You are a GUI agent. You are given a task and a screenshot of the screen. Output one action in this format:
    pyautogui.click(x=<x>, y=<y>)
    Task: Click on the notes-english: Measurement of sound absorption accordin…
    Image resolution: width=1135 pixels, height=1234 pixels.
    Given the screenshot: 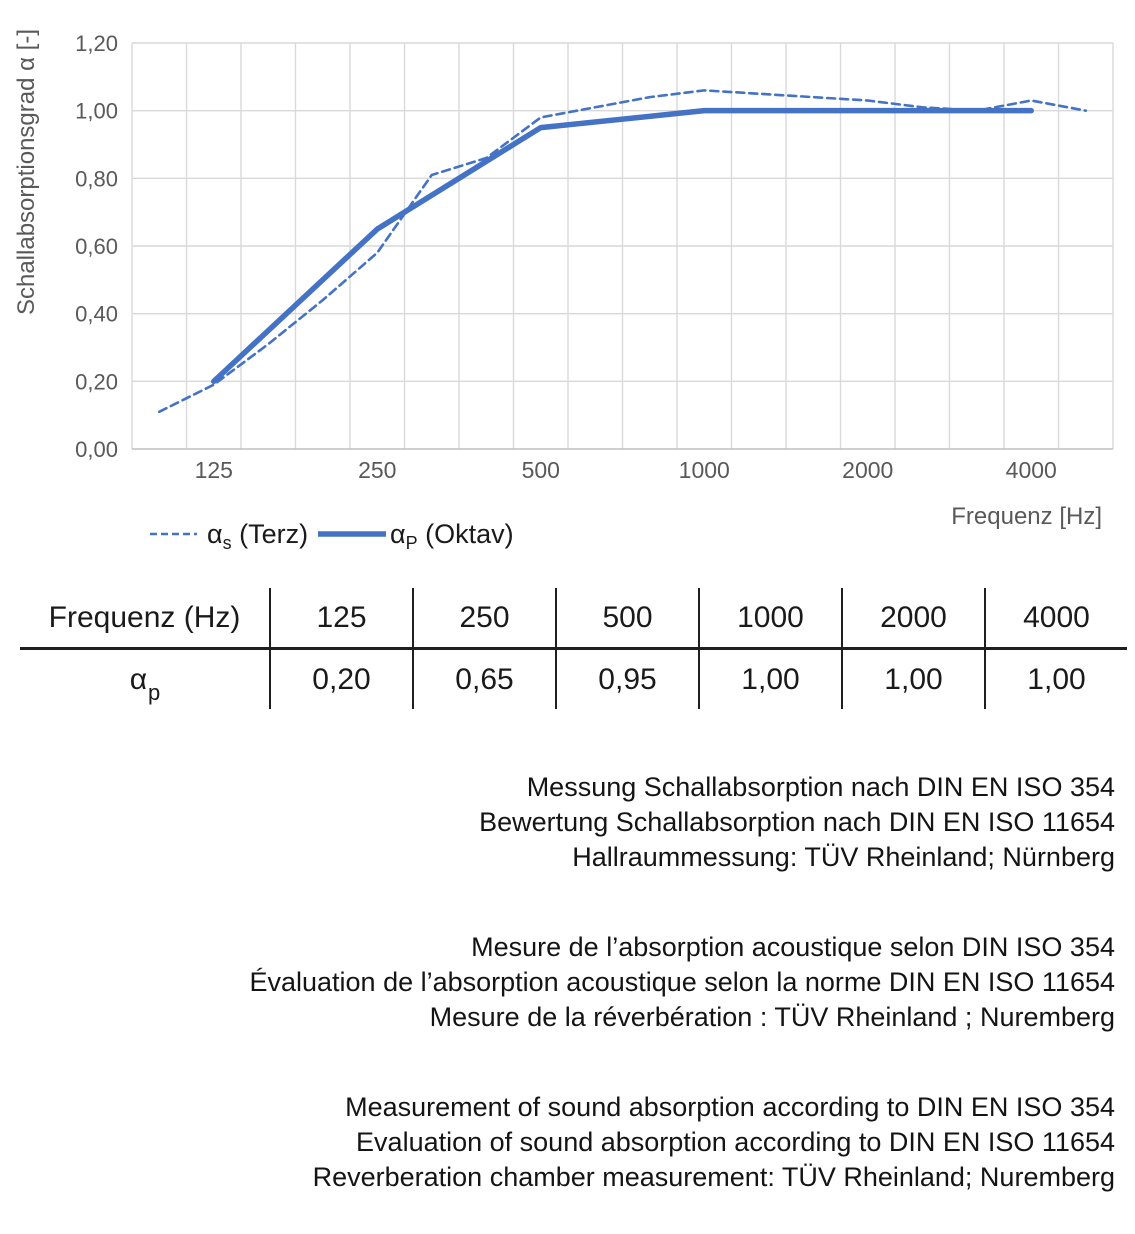 What is the action you would take?
    pyautogui.click(x=567, y=1142)
    